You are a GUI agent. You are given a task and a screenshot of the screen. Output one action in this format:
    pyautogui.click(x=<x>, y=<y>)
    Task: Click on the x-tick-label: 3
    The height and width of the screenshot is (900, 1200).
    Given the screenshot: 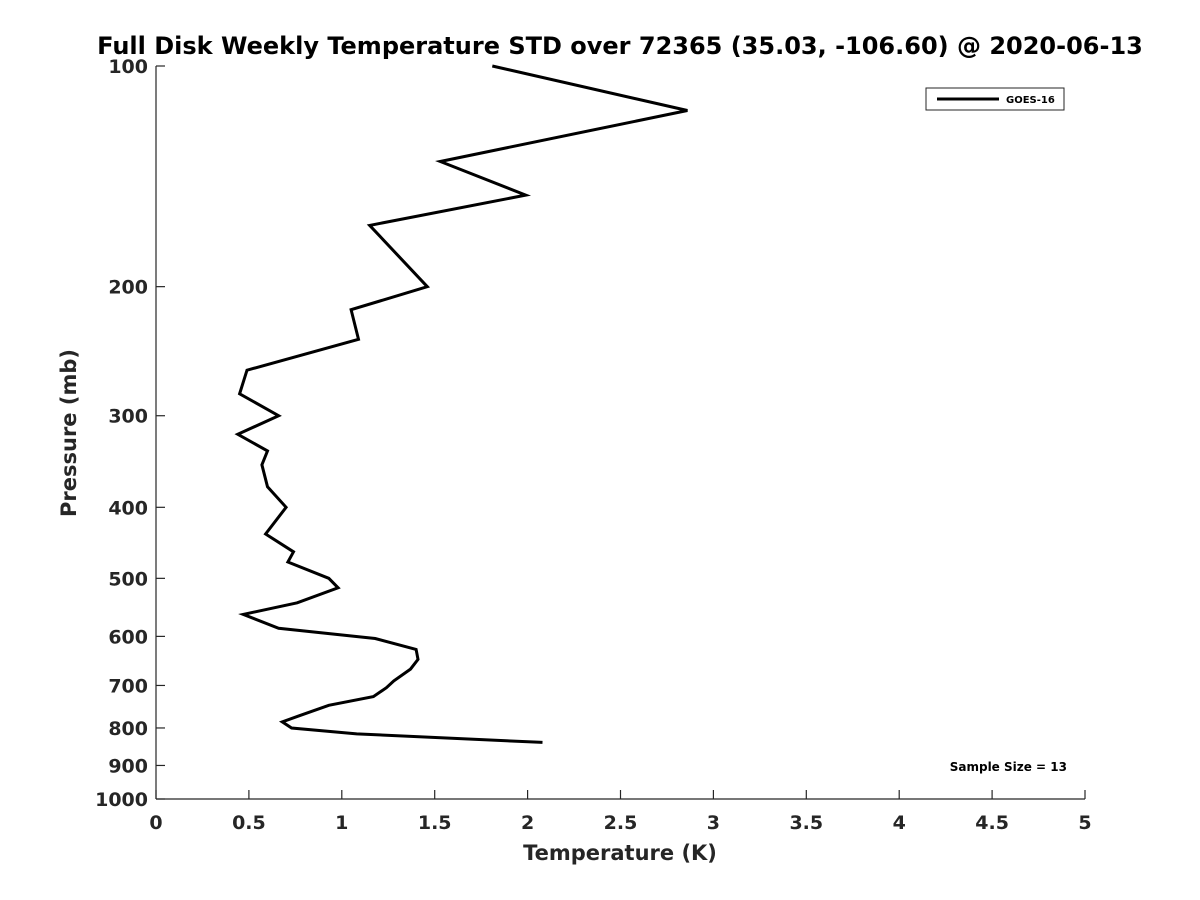 What is the action you would take?
    pyautogui.click(x=713, y=823)
    